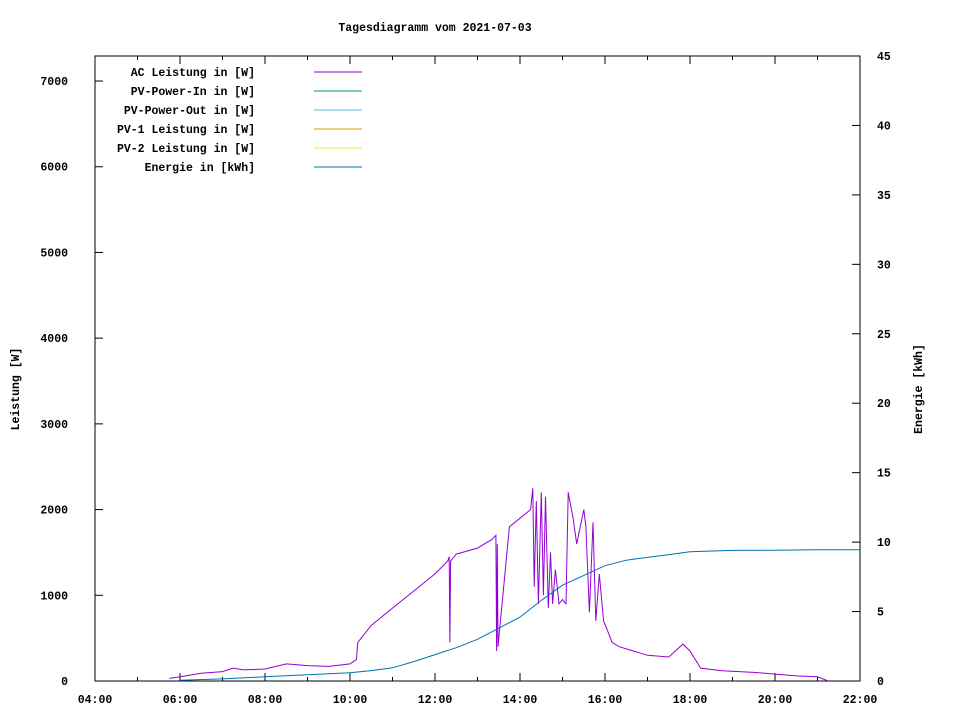 This screenshot has width=960, height=720. What do you see at coordinates (860, 700) in the screenshot?
I see `x-tick-label: 22:00` at bounding box center [860, 700].